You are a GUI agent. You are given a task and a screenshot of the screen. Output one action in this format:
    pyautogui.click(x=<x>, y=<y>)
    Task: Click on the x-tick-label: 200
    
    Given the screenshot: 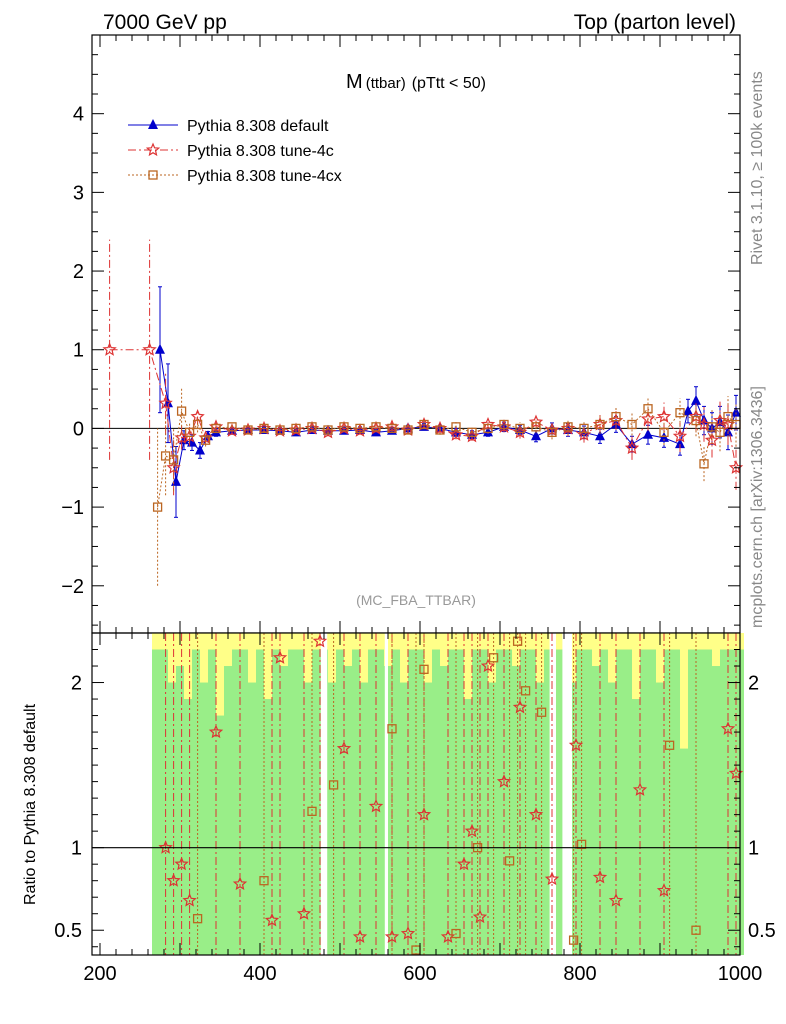 What is the action you would take?
    pyautogui.click(x=99, y=974)
    